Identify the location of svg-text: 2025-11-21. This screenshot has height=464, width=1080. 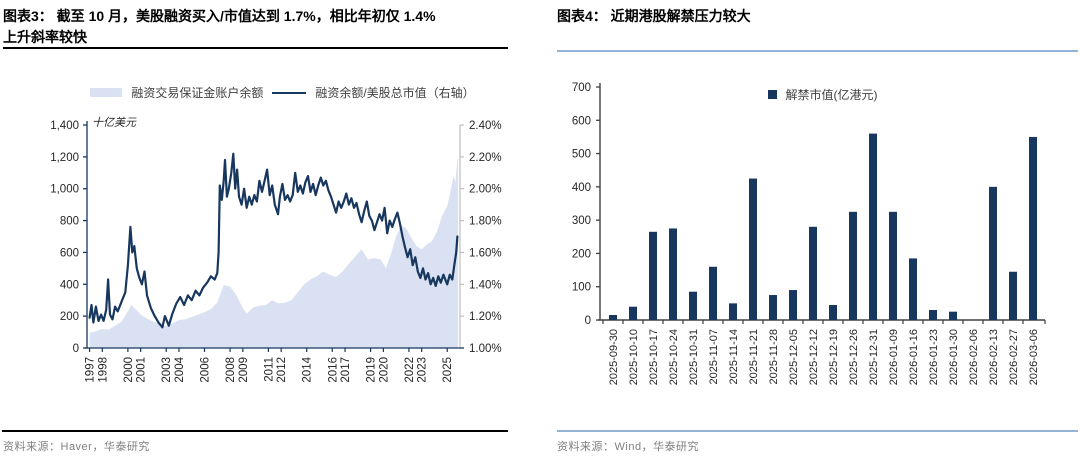
(754, 356).